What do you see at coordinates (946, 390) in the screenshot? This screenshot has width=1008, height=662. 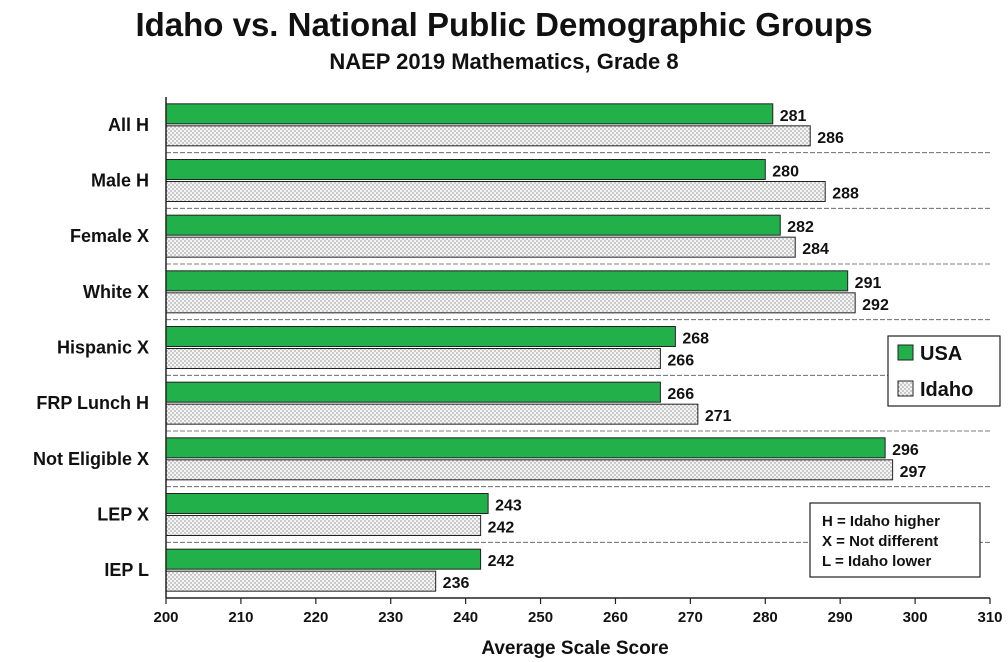 I see `legend-label-idaho: Idaho` at bounding box center [946, 390].